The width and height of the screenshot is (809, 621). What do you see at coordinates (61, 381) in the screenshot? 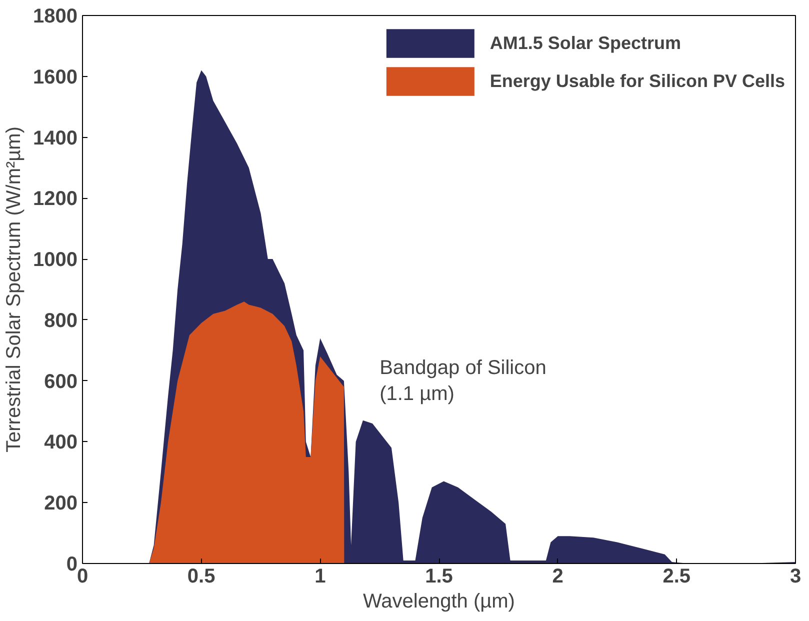
I see `y-tick-label: 600` at bounding box center [61, 381].